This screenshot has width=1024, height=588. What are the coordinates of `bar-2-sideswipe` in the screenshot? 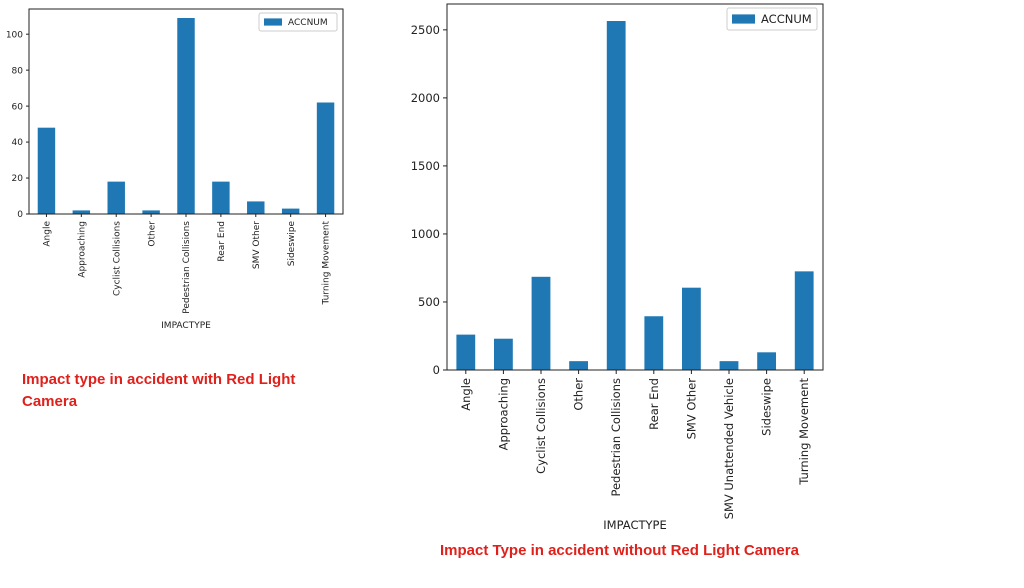 It's located at (766, 361).